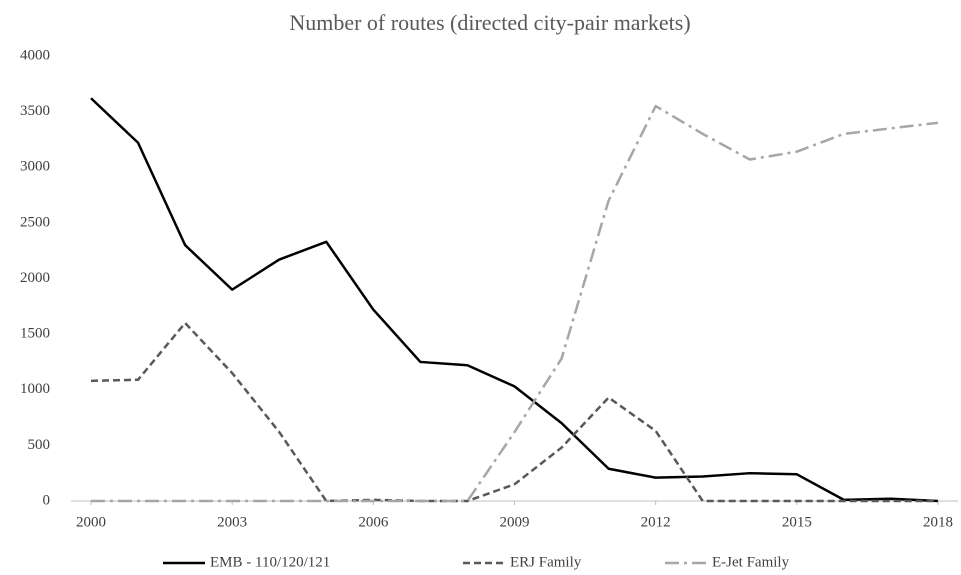  Describe the element at coordinates (35, 278) in the screenshot. I see `y-tick-label: 2000` at that location.